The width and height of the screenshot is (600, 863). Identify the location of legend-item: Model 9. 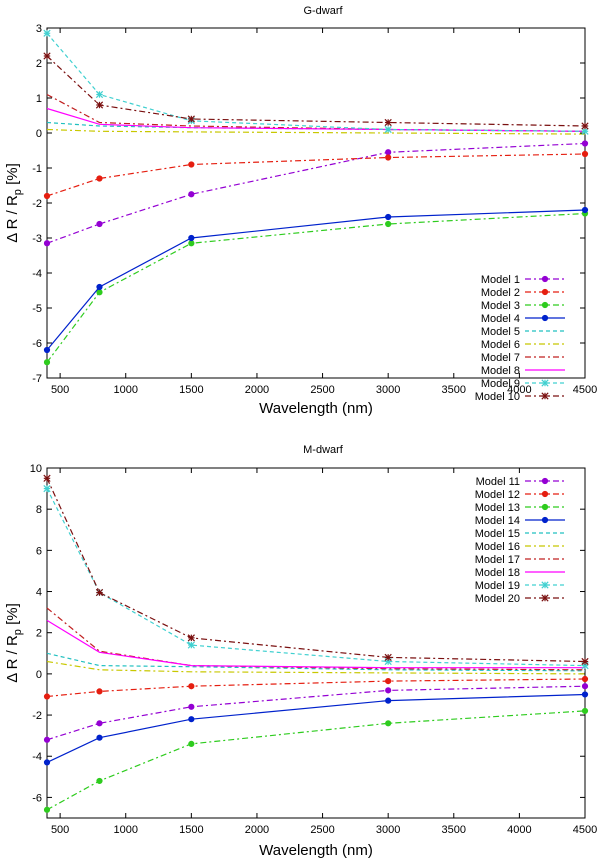
(523, 384).